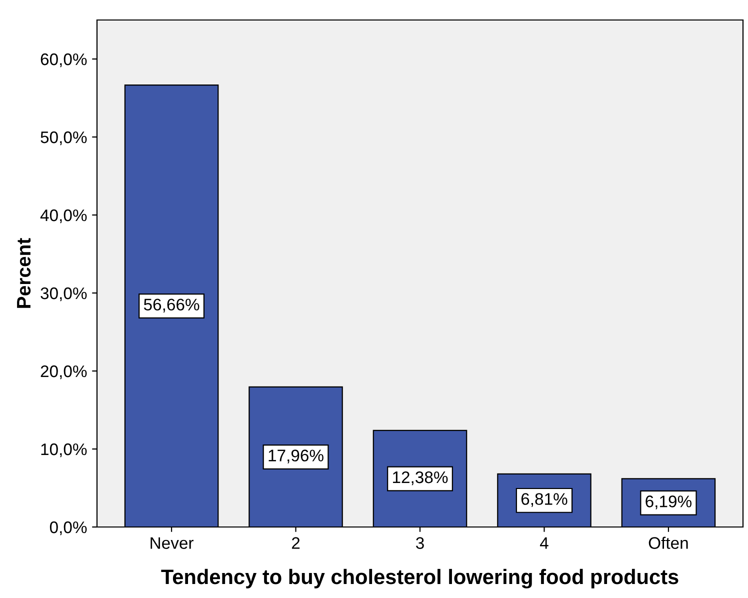  I want to click on y-tick-label: 50,0%, so click(63, 138).